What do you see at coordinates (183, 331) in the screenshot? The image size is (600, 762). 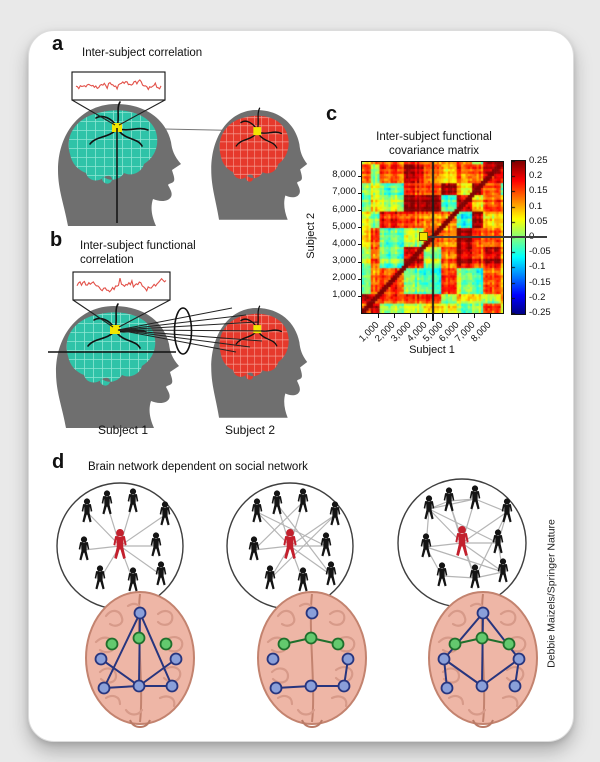 I see `lens-icon` at bounding box center [183, 331].